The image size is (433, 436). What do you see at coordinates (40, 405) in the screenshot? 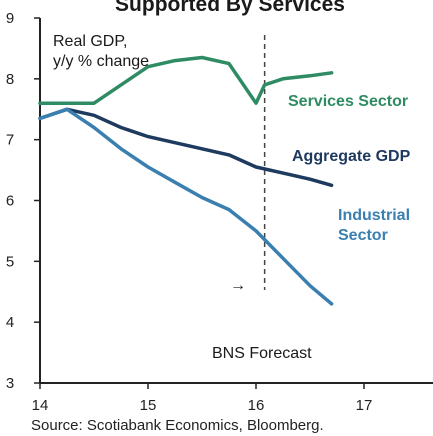
I see `x-tick-label: 14` at bounding box center [40, 405].